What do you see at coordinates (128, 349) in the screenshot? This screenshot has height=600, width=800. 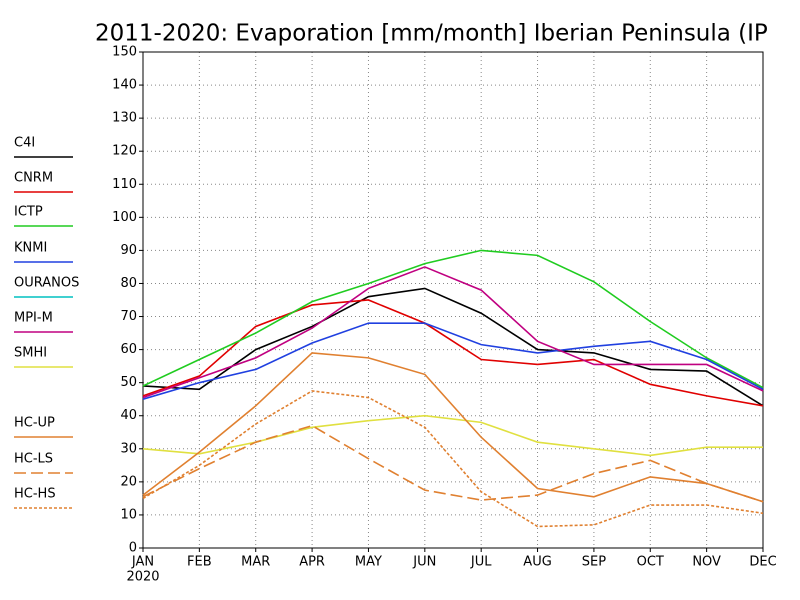 I see `y-tick-label: 60` at bounding box center [128, 349].